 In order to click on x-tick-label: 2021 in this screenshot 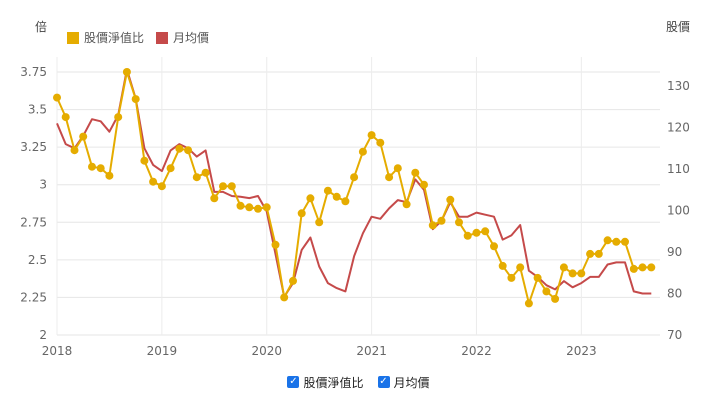, I will do `click(371, 351)`.